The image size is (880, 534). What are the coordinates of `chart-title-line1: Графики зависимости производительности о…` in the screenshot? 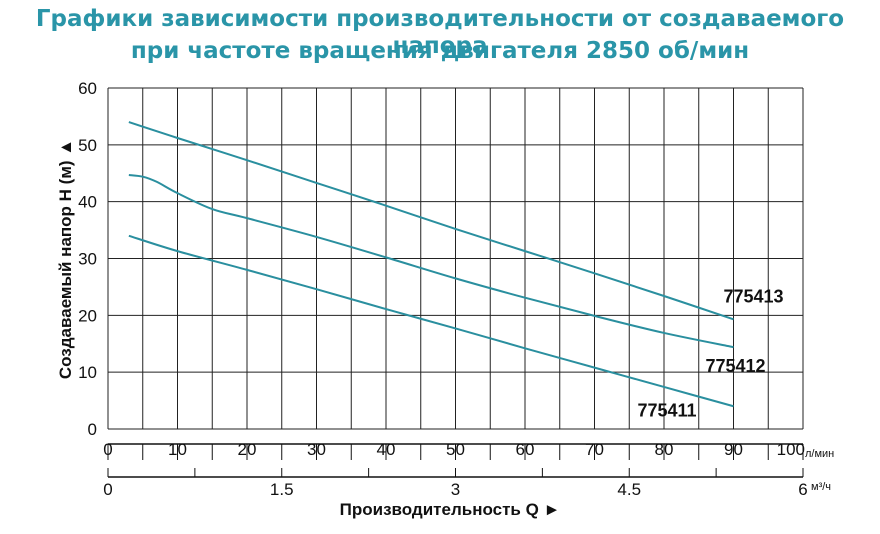 It's located at (440, 32).